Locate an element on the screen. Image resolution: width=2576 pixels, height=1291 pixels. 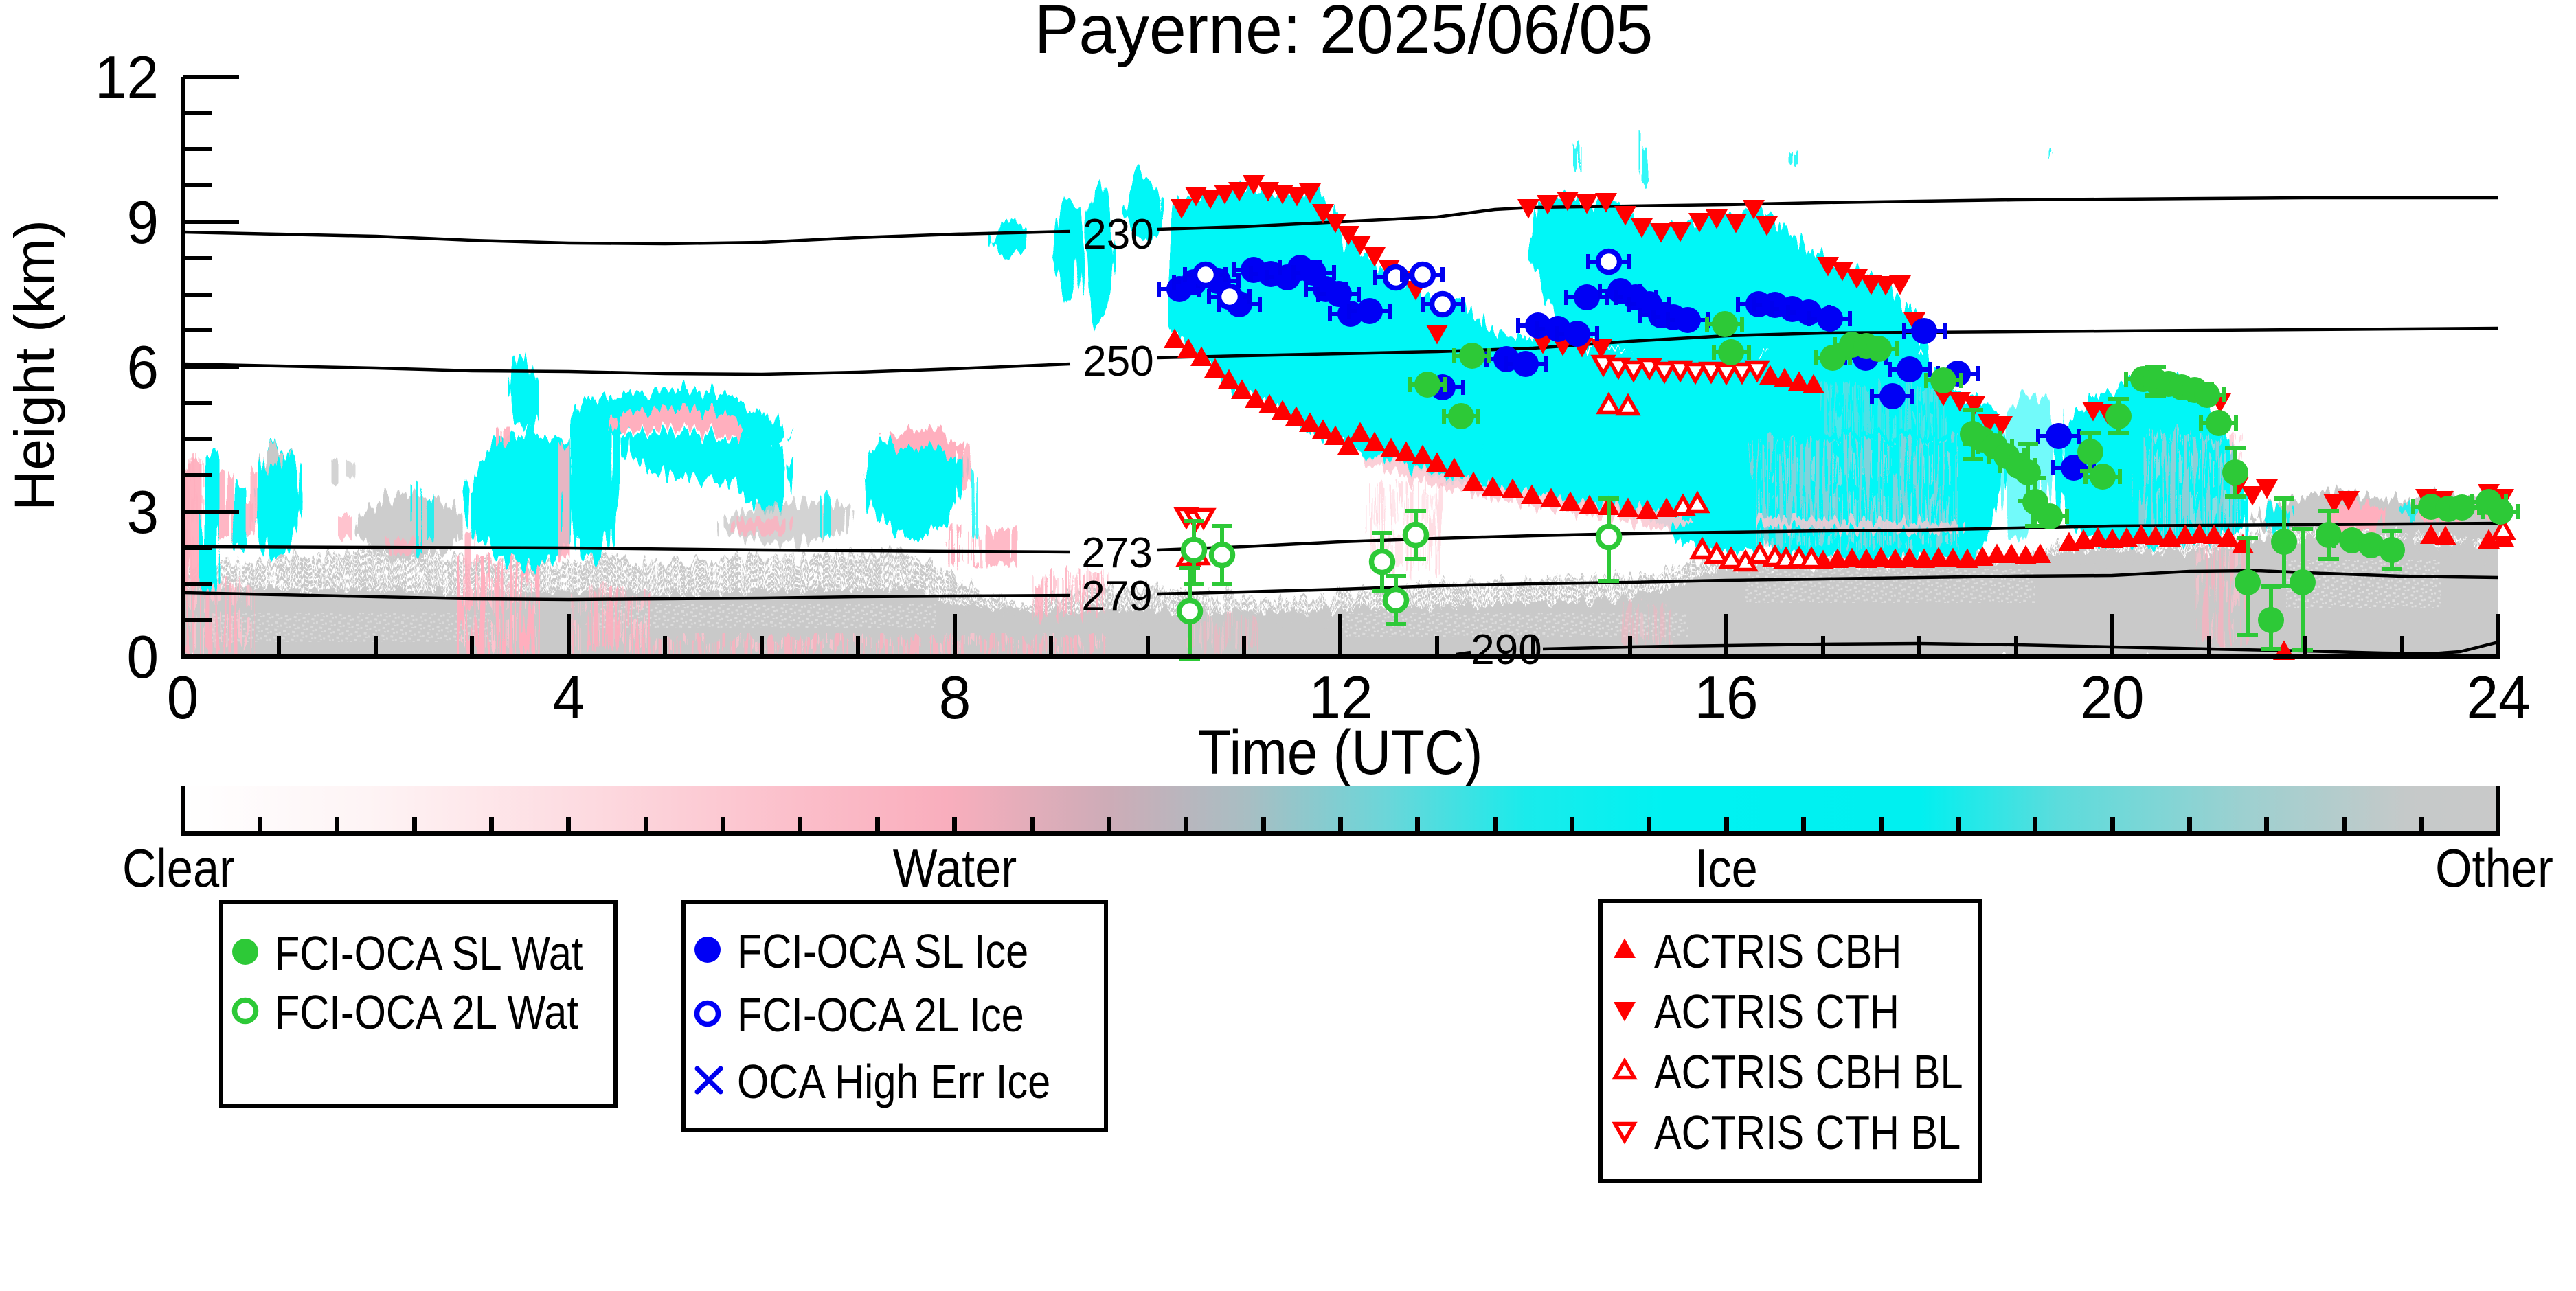
svg-text: 6 is located at coordinates (143, 367).